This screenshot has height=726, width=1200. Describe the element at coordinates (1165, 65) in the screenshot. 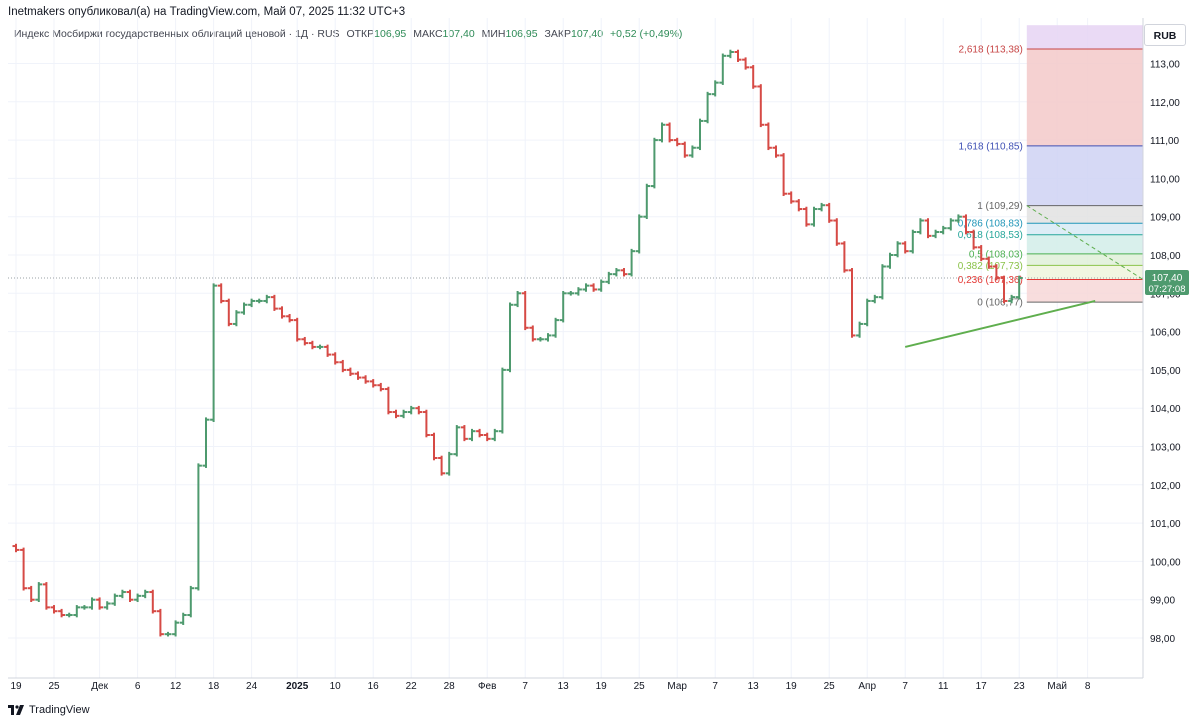

I see `y-tick-label: 113,00` at that location.